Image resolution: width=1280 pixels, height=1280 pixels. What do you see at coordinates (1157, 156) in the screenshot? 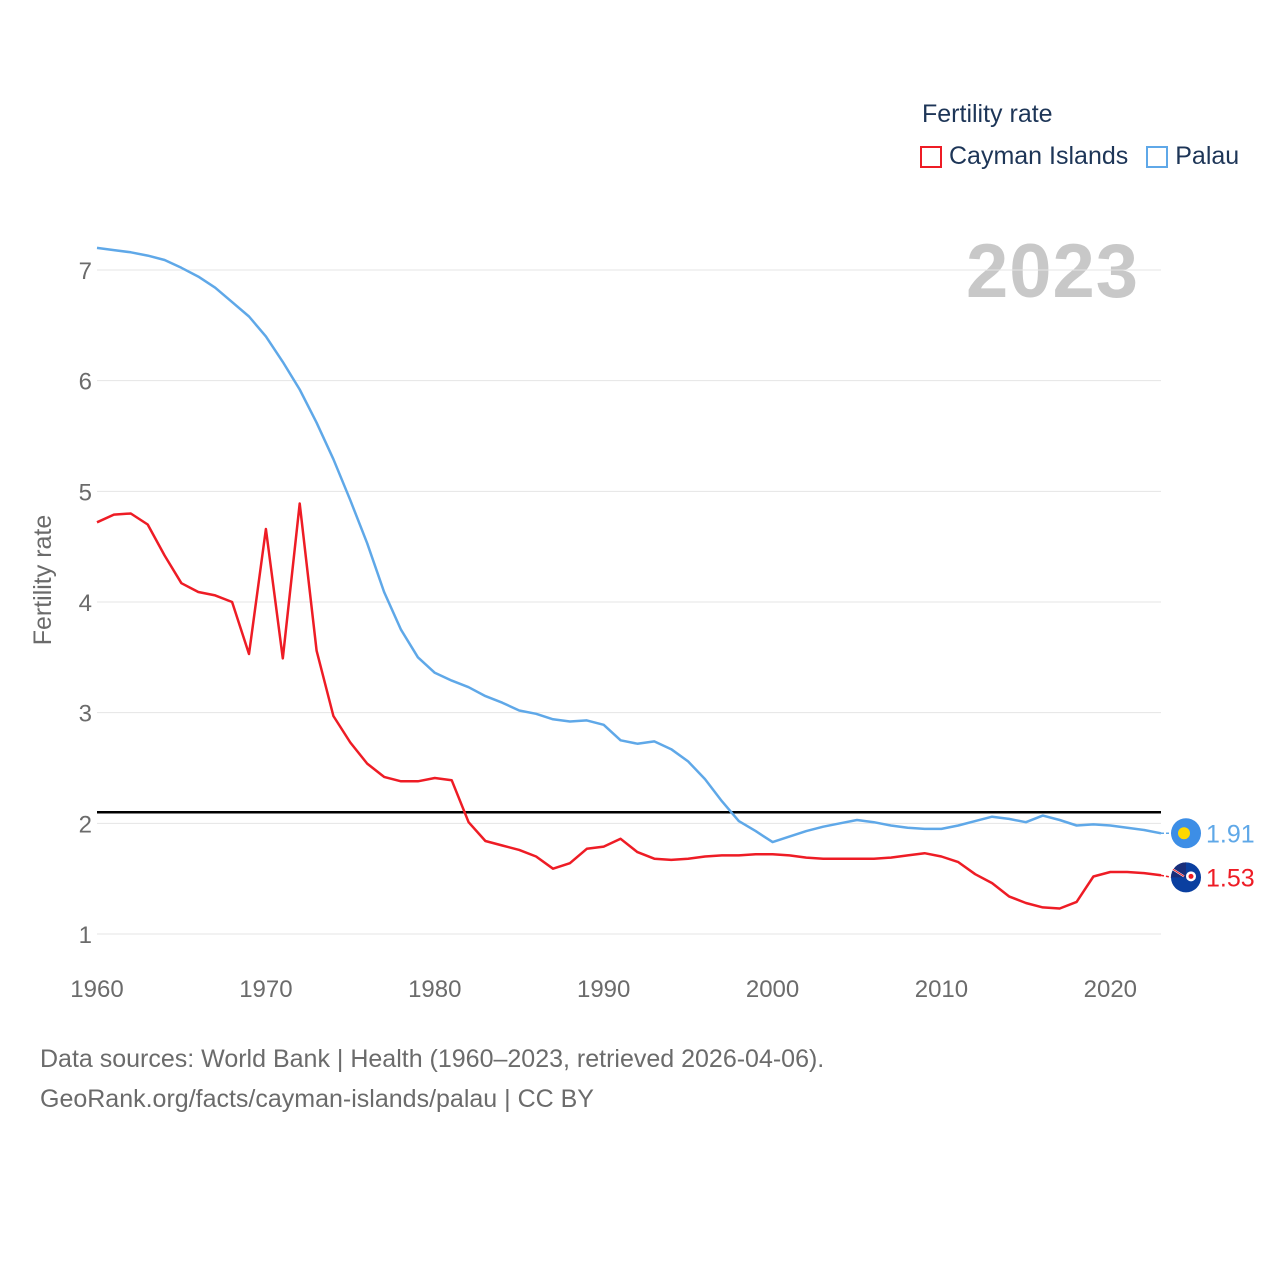
I see `legend-swatch-palau` at bounding box center [1157, 156].